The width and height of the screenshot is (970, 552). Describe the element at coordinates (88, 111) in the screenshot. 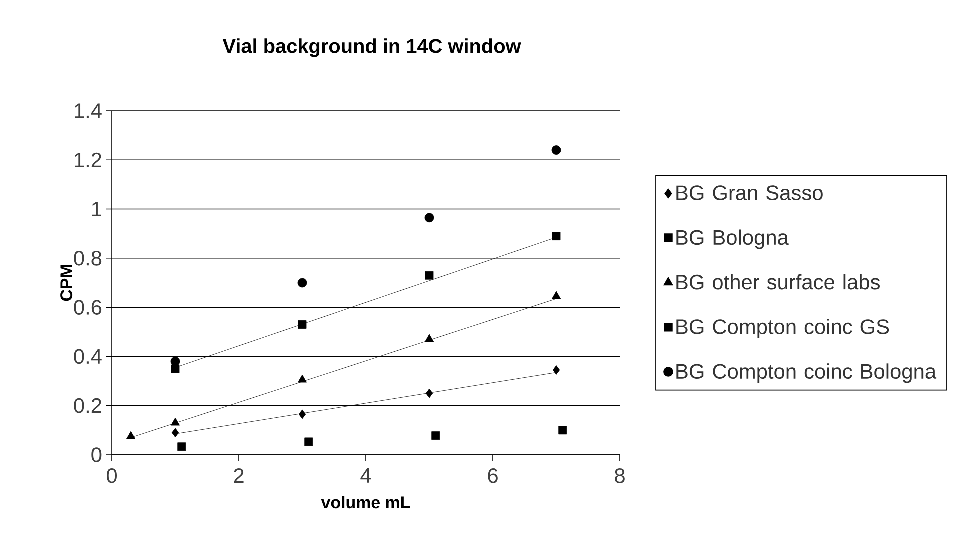

I see `y-tick-label: 1.4` at that location.